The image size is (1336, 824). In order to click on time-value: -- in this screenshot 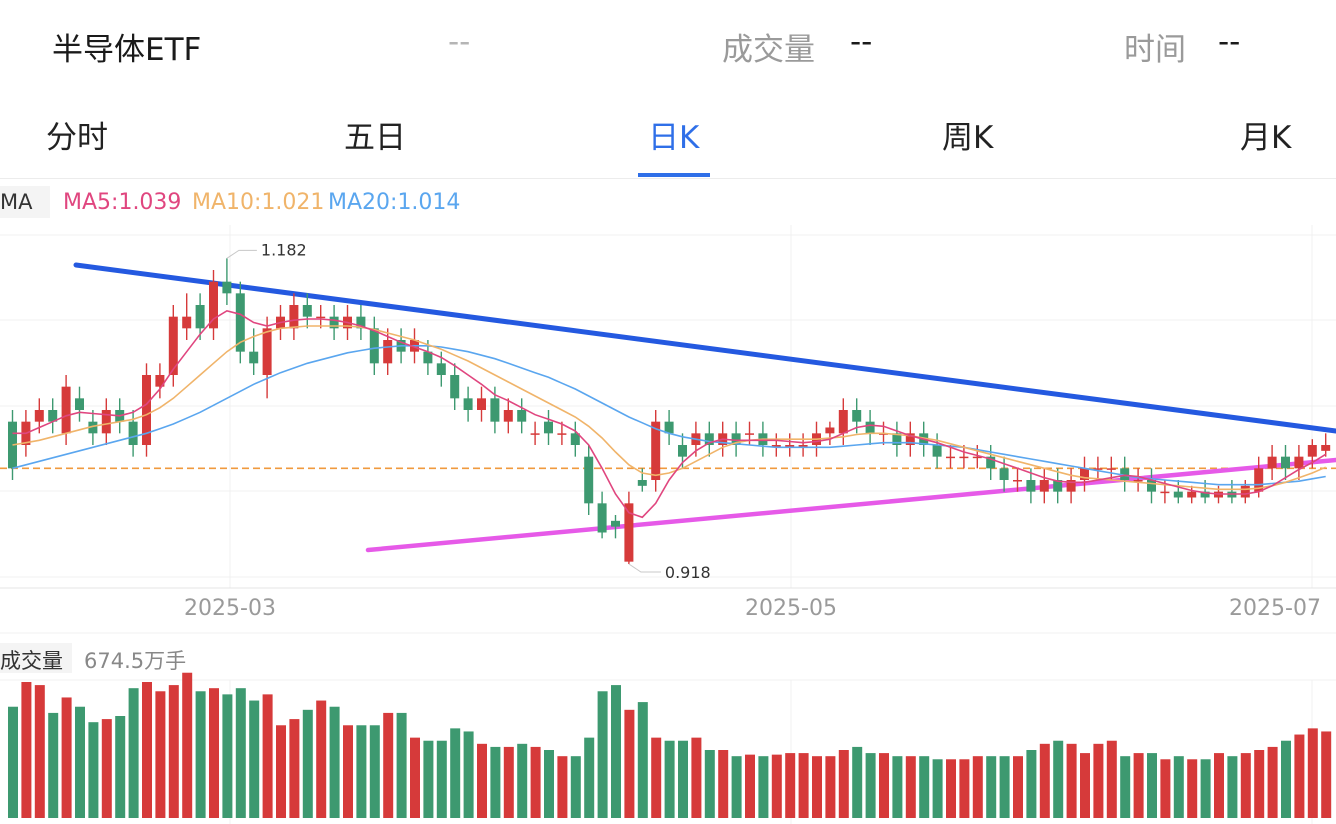, I will do `click(1229, 42)`.